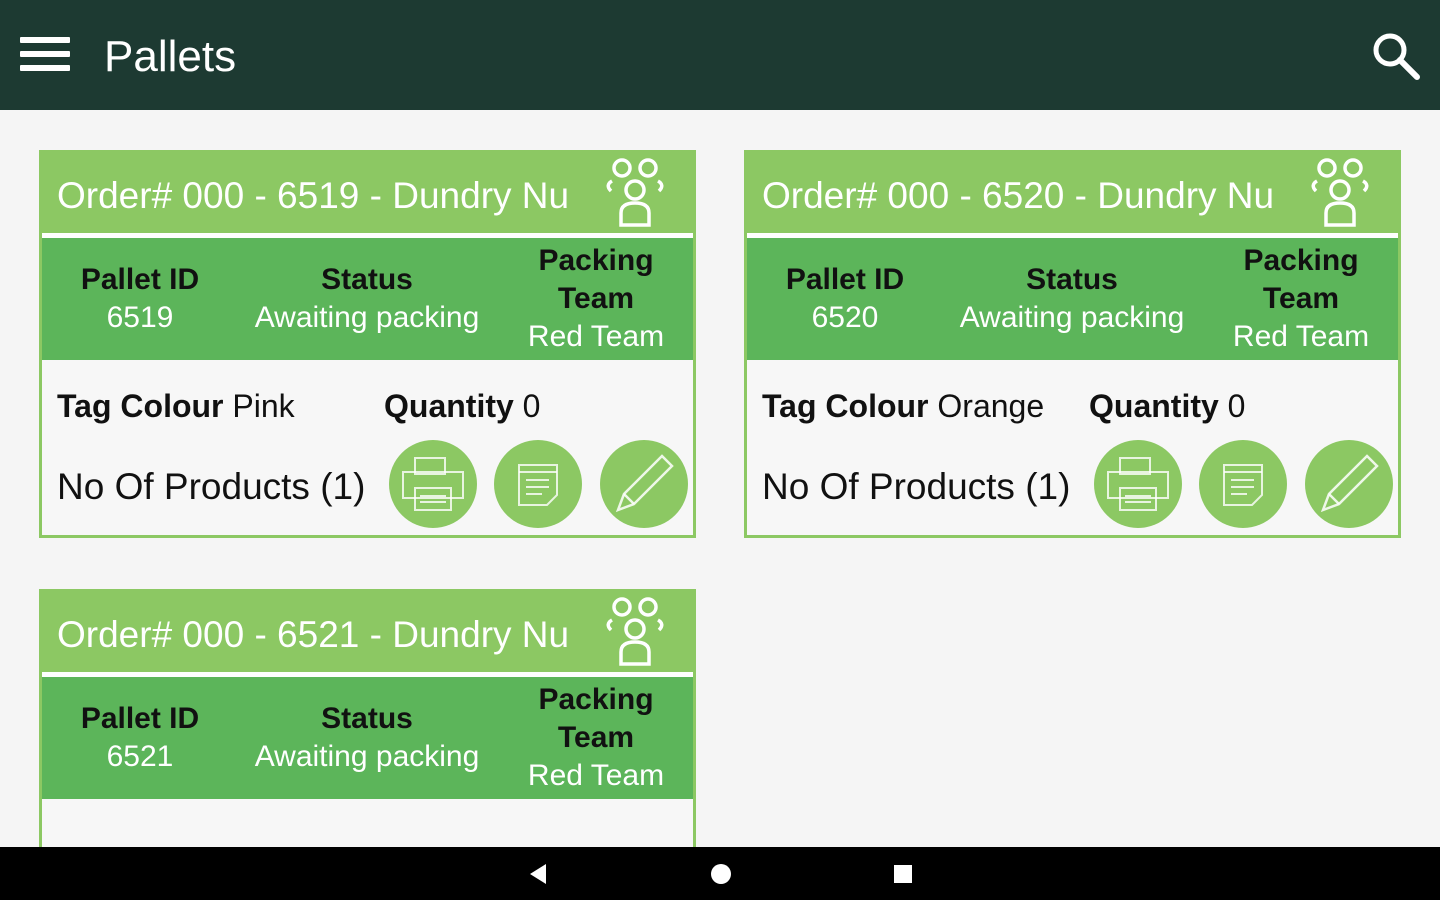  What do you see at coordinates (313, 195) in the screenshot?
I see `order-title: Order# 000 - 6519 - Dundry Nu` at bounding box center [313, 195].